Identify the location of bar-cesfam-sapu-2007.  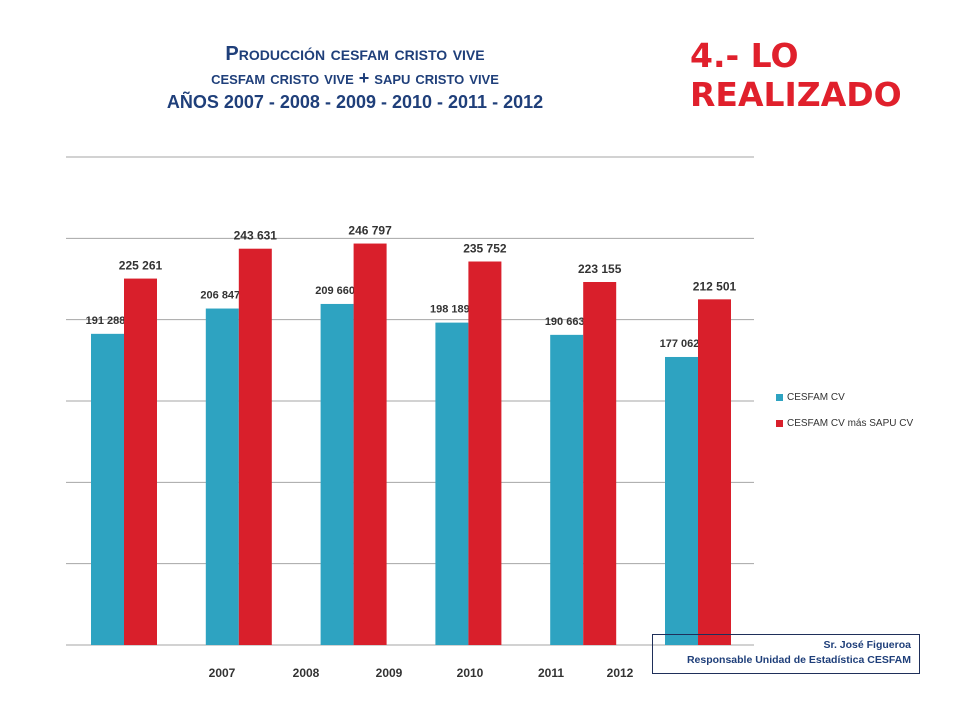
(140, 461).